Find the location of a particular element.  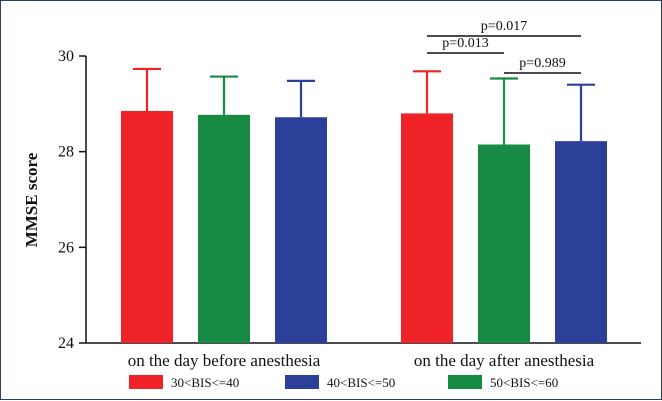

x-category-label-1: on the day after anesthesia is located at coordinates (504, 360).